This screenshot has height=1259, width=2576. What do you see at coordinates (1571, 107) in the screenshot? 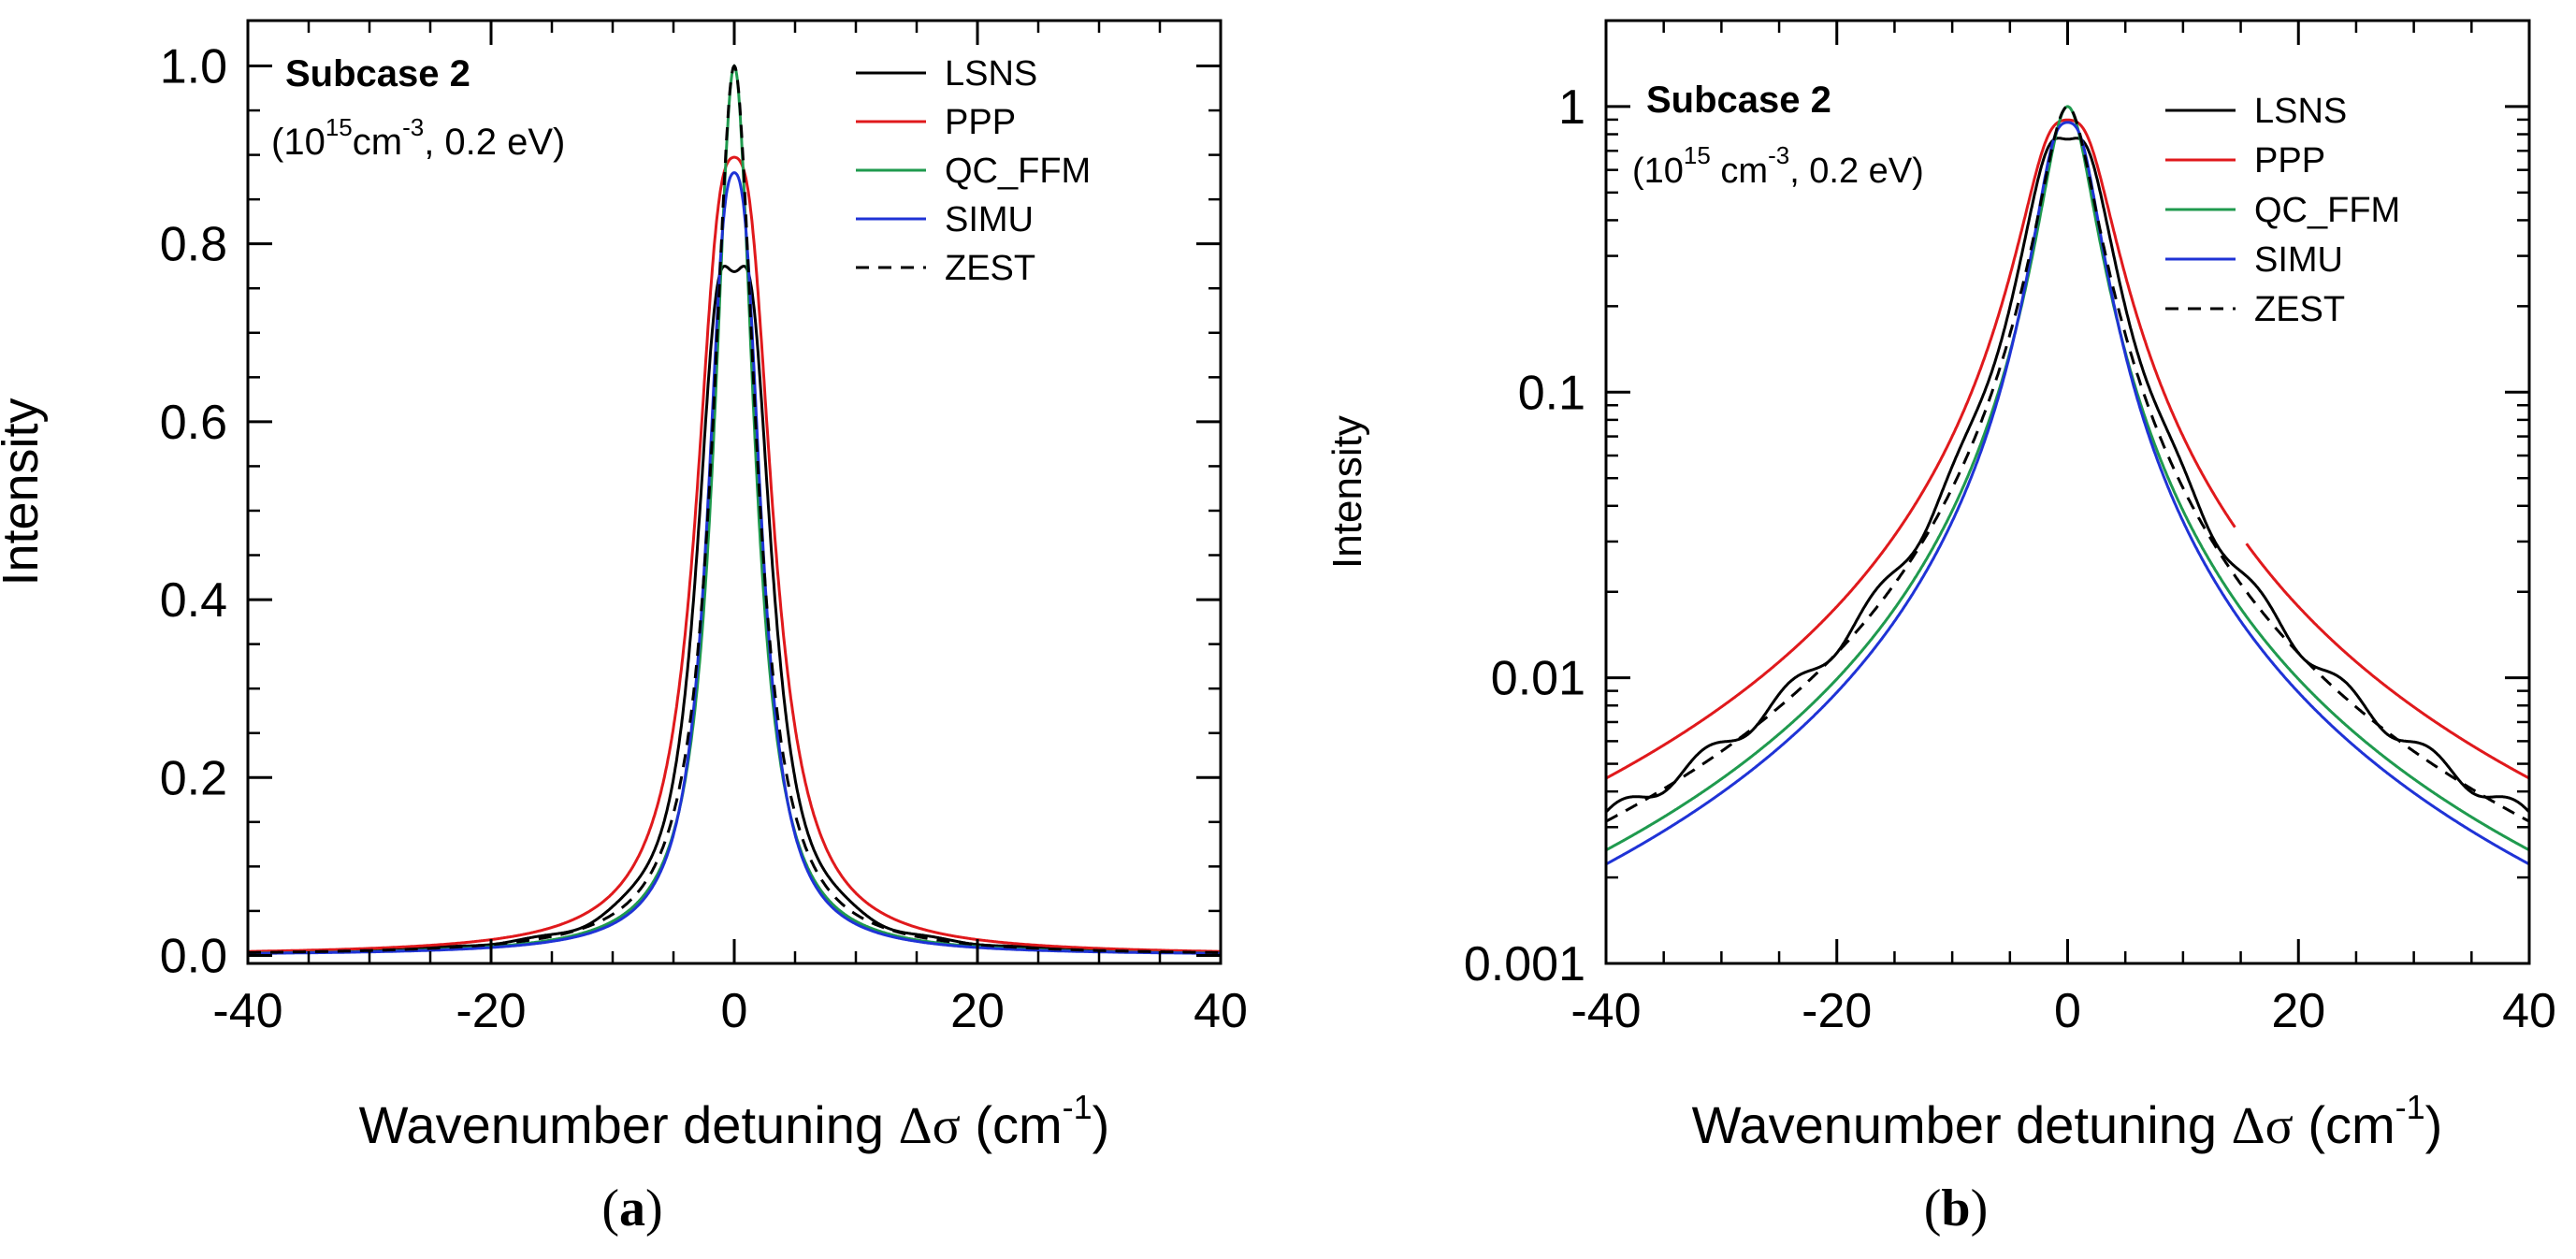
I see `y-tick-label: 1` at bounding box center [1571, 107].